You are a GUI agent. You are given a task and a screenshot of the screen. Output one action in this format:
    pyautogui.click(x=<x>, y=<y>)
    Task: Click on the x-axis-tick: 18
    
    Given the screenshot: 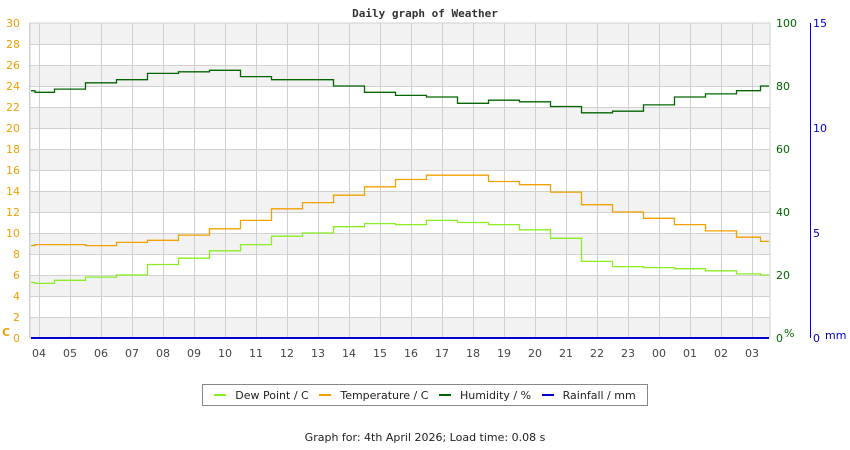 What is the action you would take?
    pyautogui.click(x=473, y=353)
    